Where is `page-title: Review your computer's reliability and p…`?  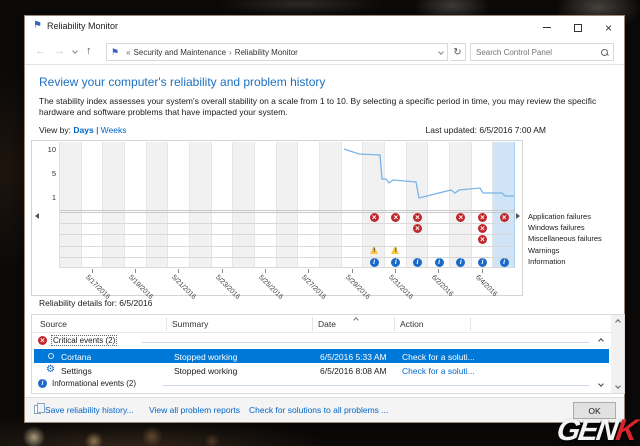
page-title: Review your computer's reliability and p… is located at coordinates (182, 82).